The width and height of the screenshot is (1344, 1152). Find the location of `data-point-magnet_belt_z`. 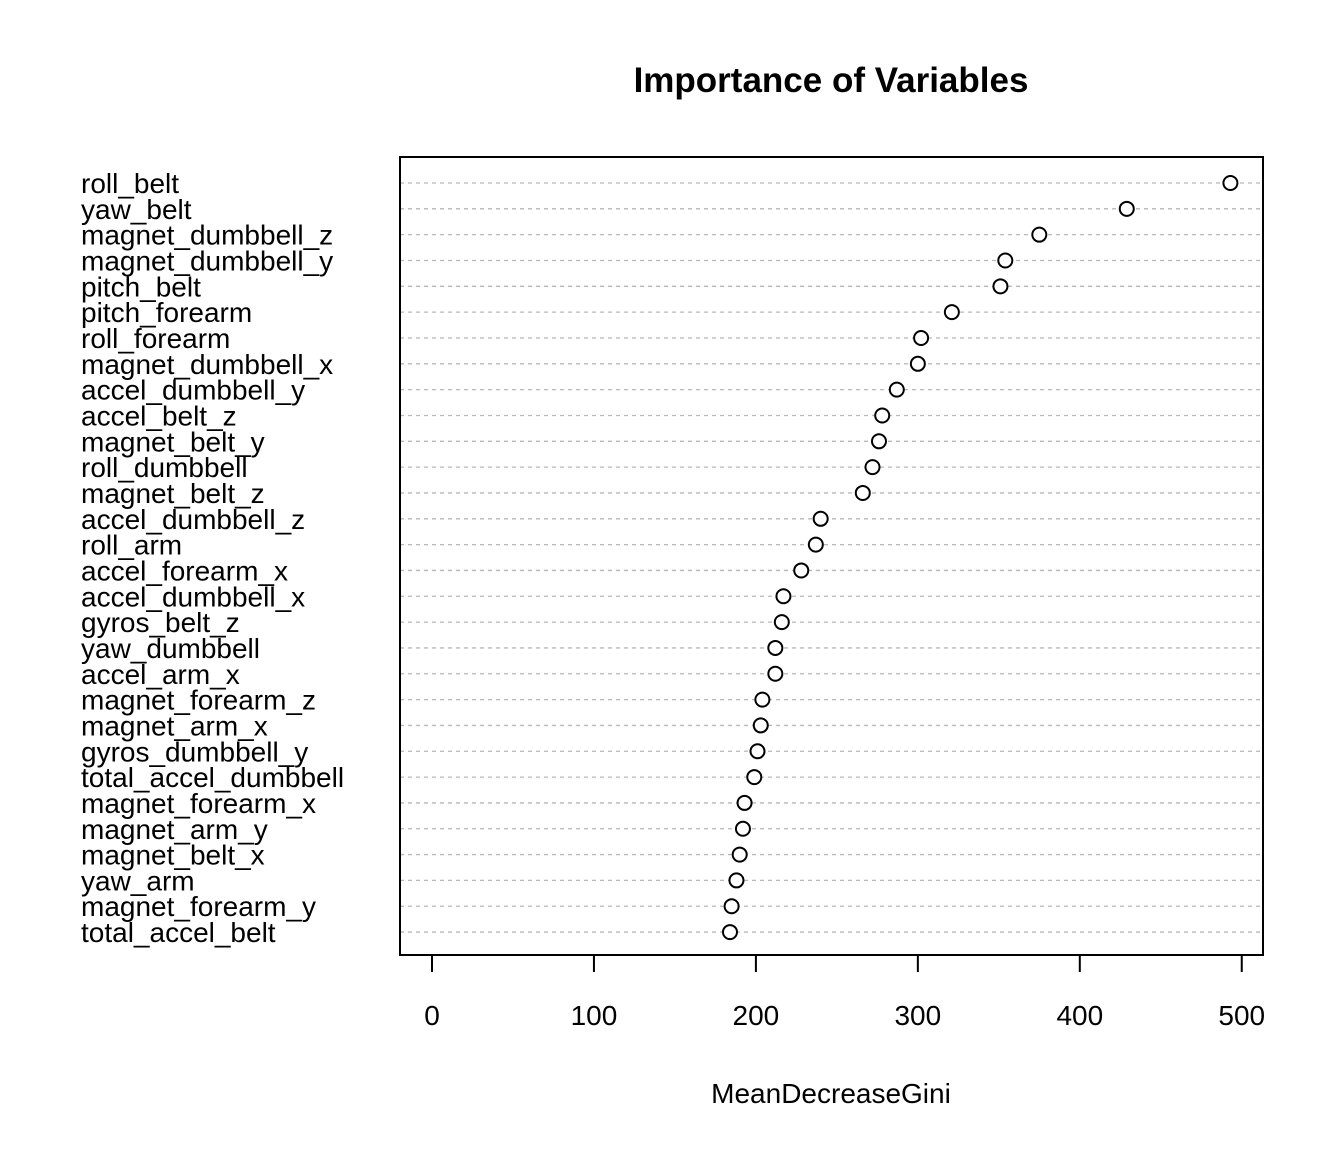

data-point-magnet_belt_z is located at coordinates (862, 492).